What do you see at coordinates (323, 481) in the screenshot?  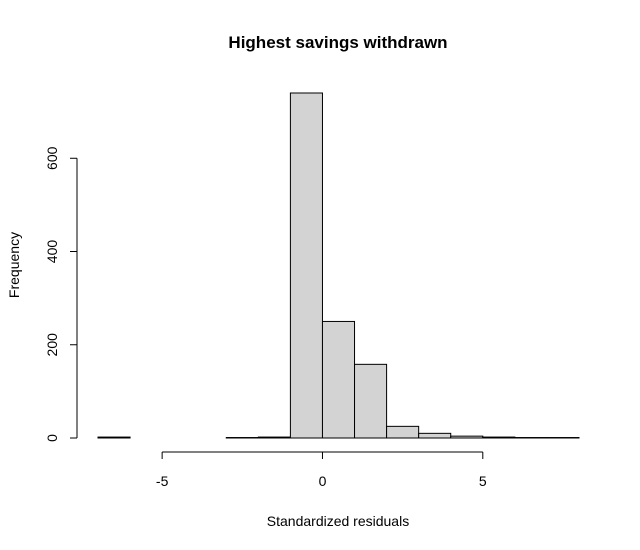 I see `x-tick-label-1: 0` at bounding box center [323, 481].